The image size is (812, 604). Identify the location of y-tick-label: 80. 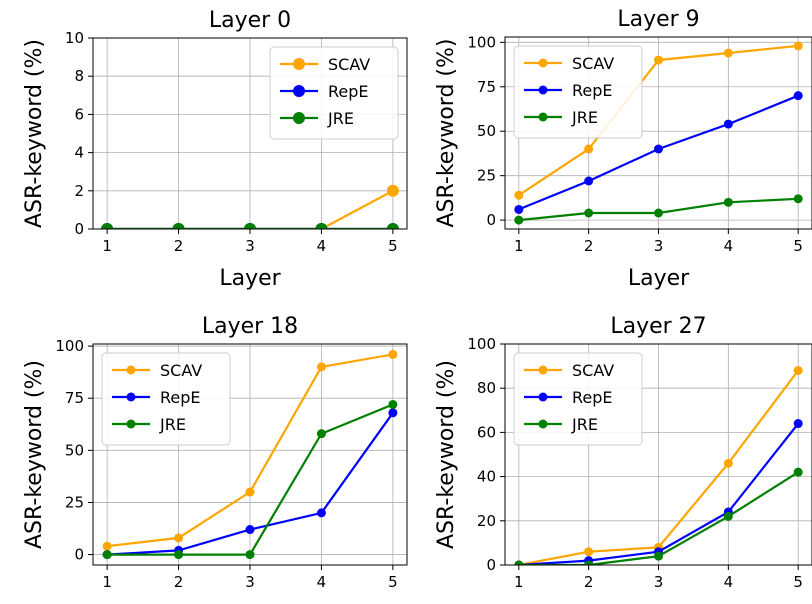
(486, 388).